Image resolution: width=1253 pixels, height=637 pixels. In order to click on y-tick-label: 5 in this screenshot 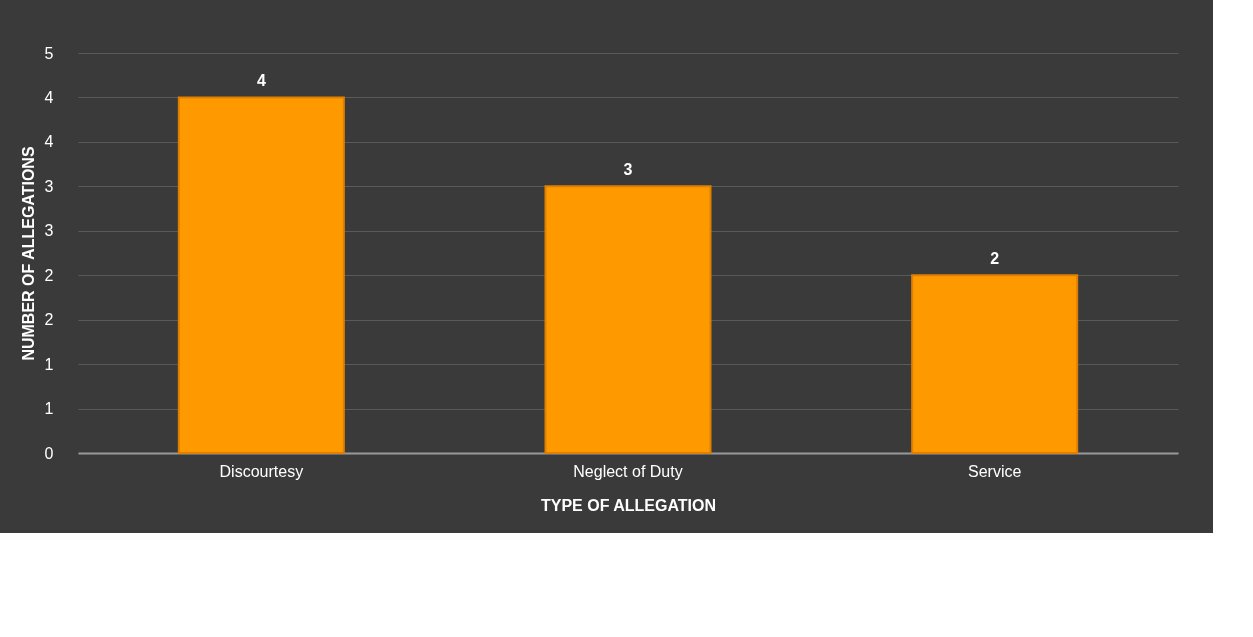, I will do `click(49, 53)`.